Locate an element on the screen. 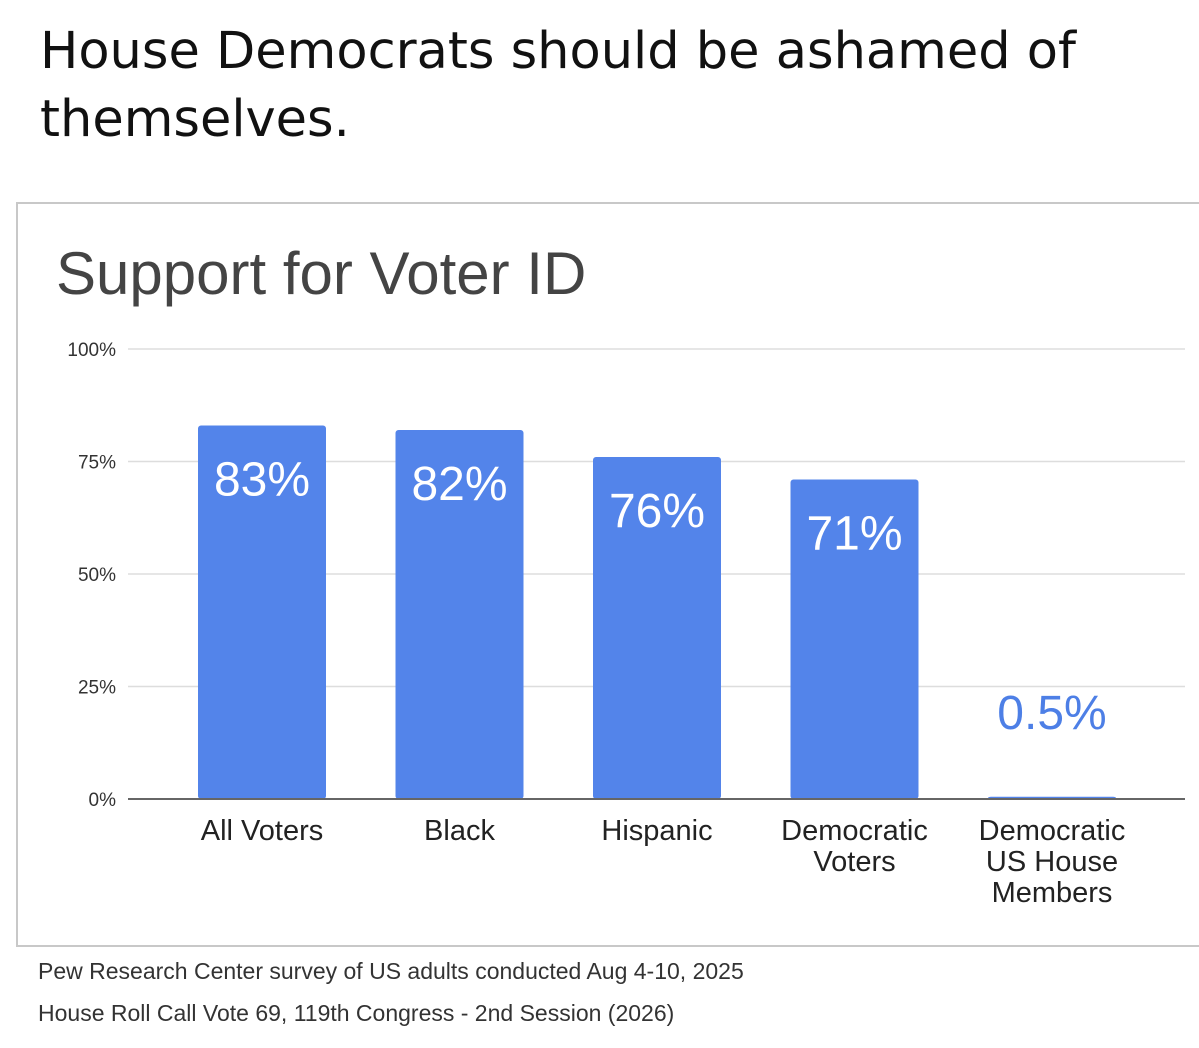  data-label: 82% is located at coordinates (459, 484).